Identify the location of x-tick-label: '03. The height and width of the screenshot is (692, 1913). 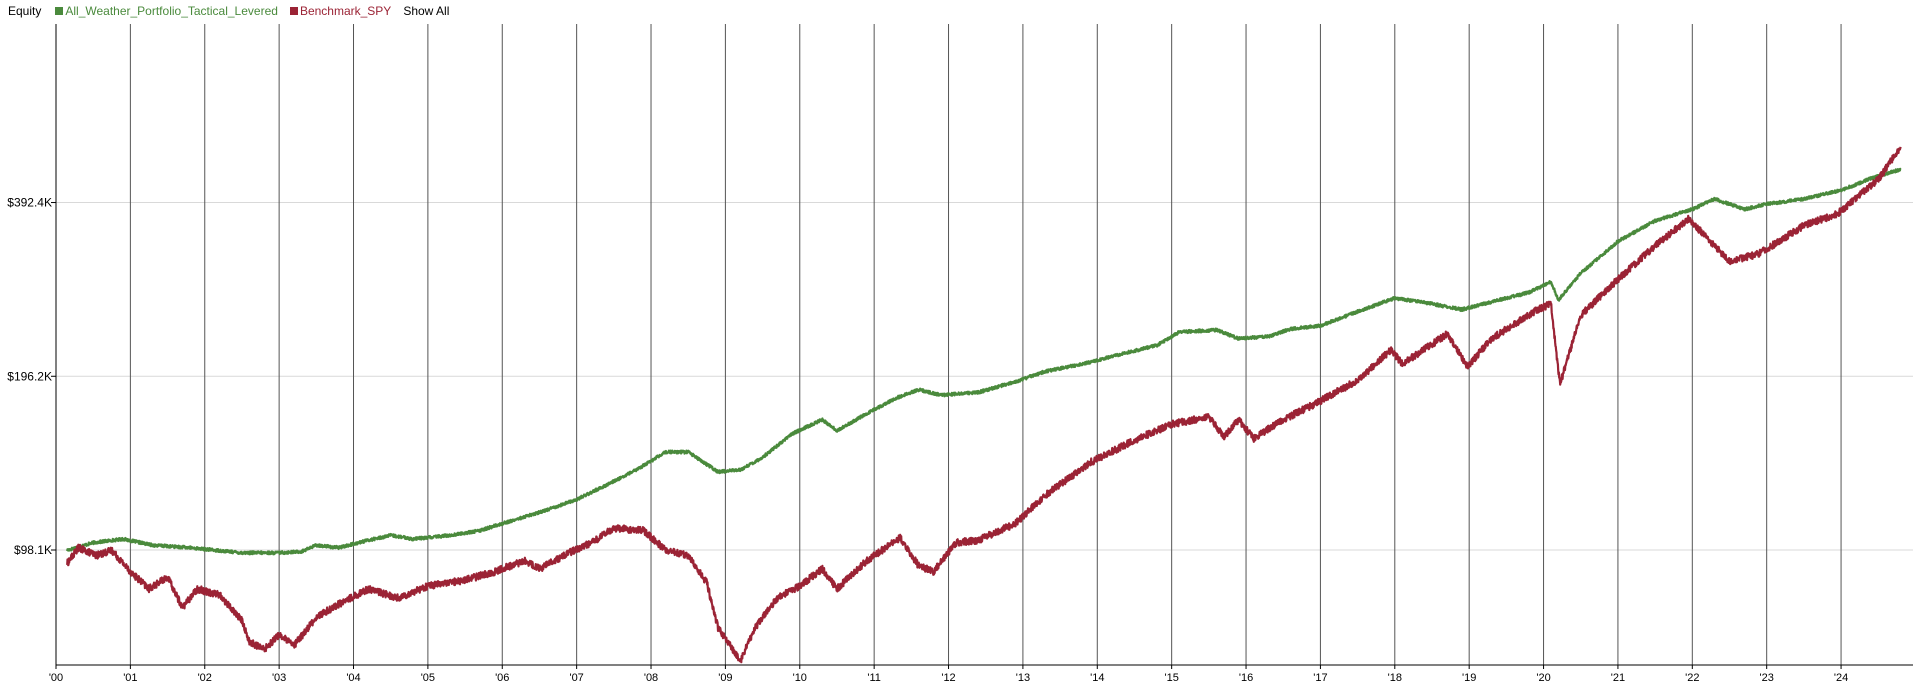
(279, 678).